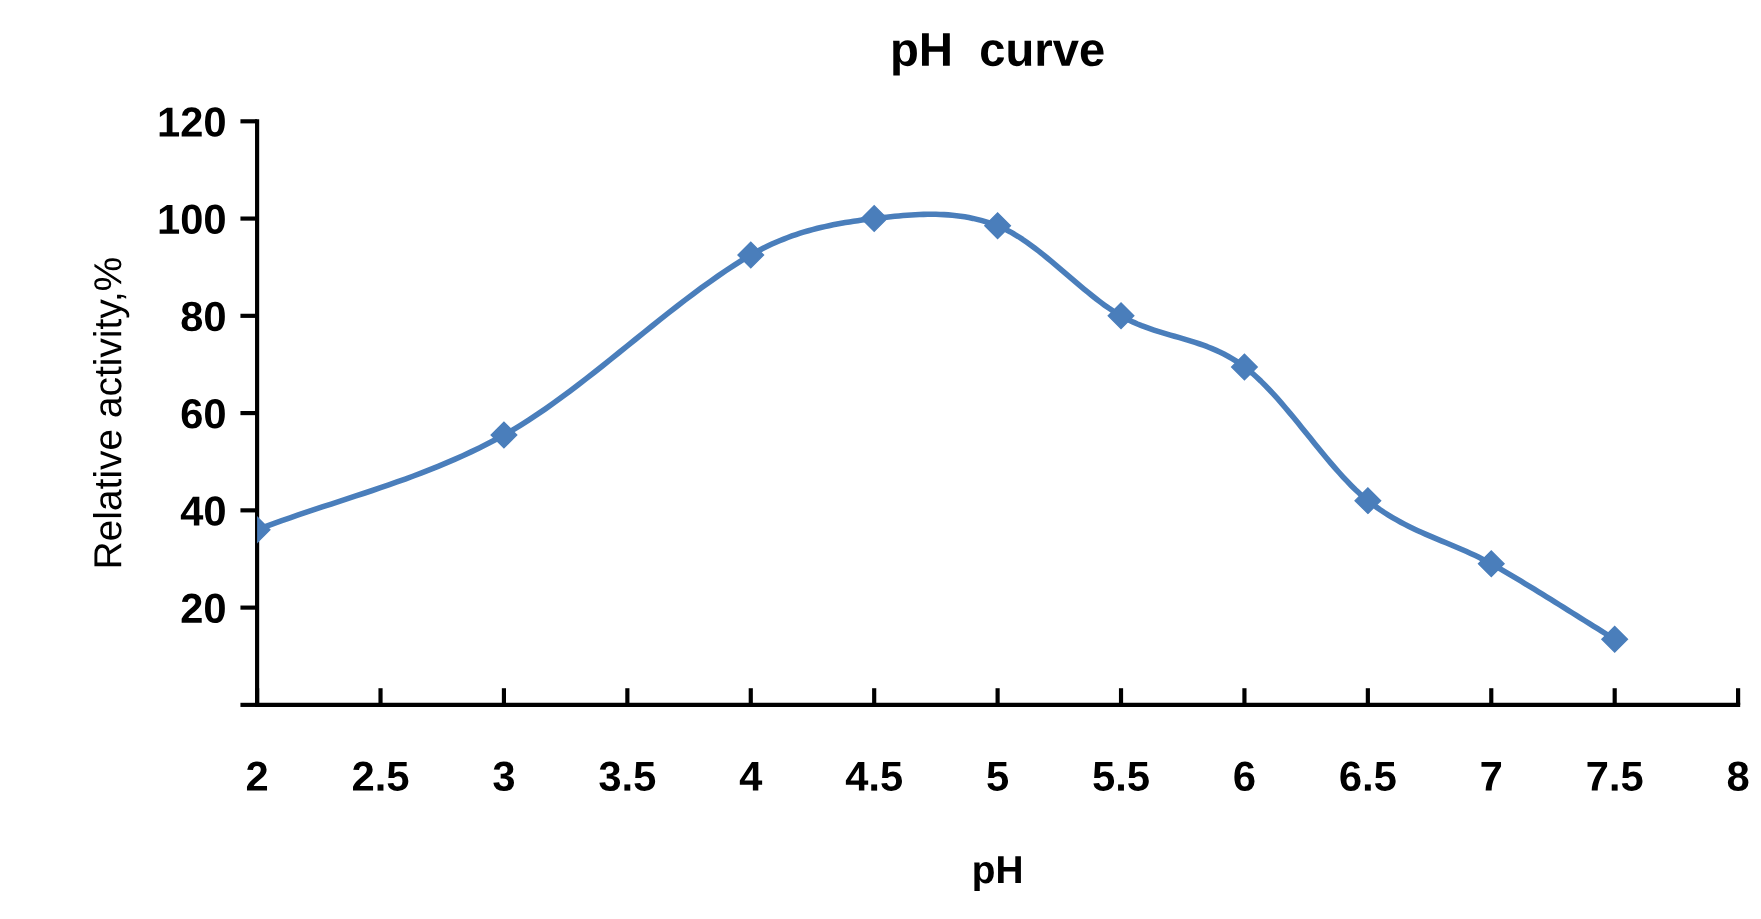  What do you see at coordinates (751, 776) in the screenshot?
I see `x-tick-label: 4` at bounding box center [751, 776].